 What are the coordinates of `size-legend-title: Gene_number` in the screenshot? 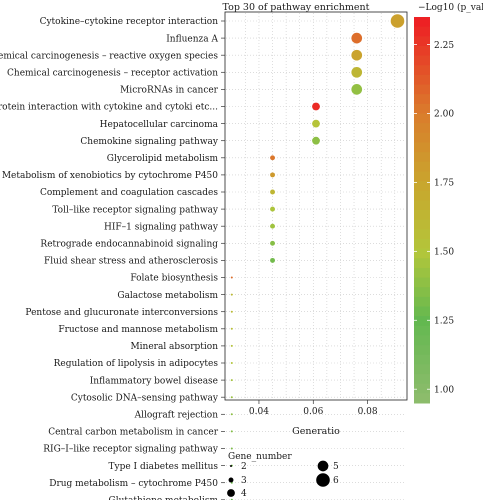 It's located at (260, 457).